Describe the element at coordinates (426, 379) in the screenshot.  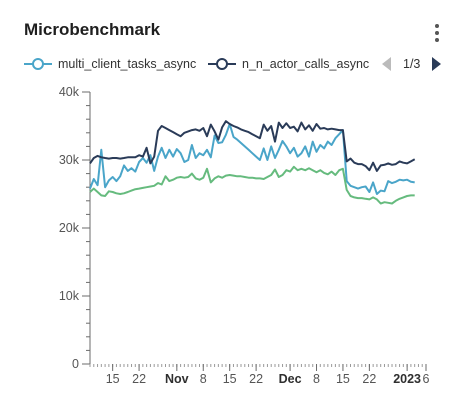
I see `x-tick-label: 6` at that location.